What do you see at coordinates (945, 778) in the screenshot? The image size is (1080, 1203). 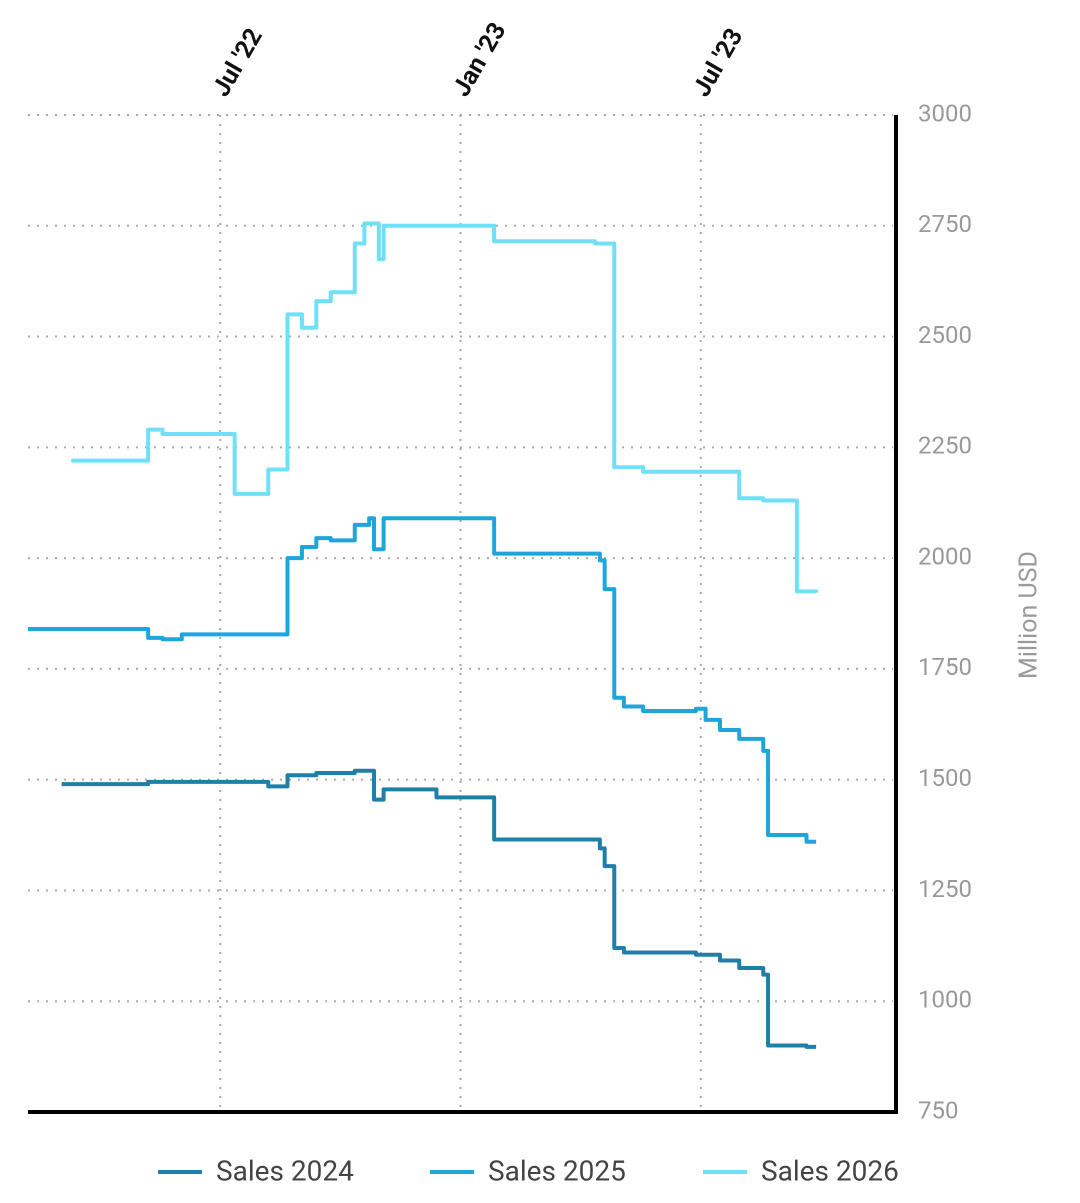 I see `y-tick-label: 1500` at bounding box center [945, 778].